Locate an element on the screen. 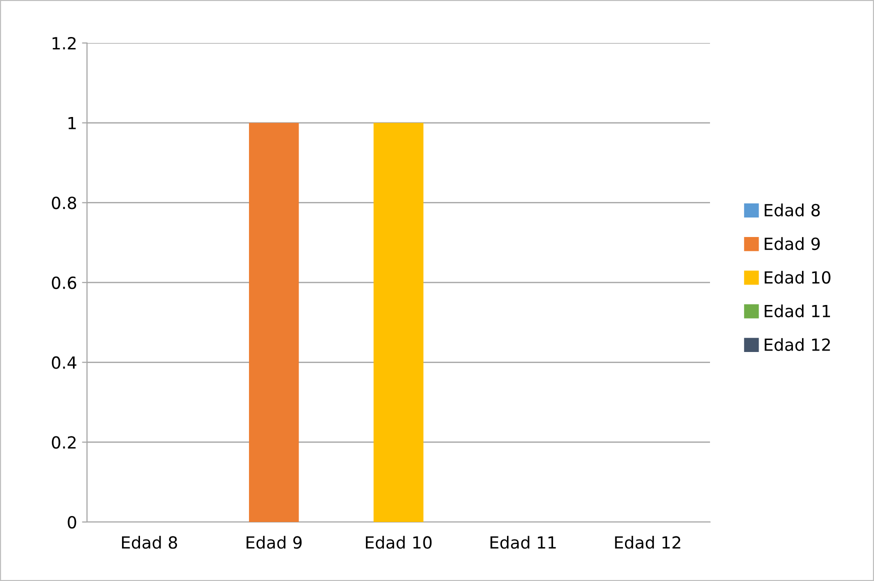 Image resolution: width=874 pixels, height=581 pixels. x-tick-label: Edad 11 is located at coordinates (523, 542).